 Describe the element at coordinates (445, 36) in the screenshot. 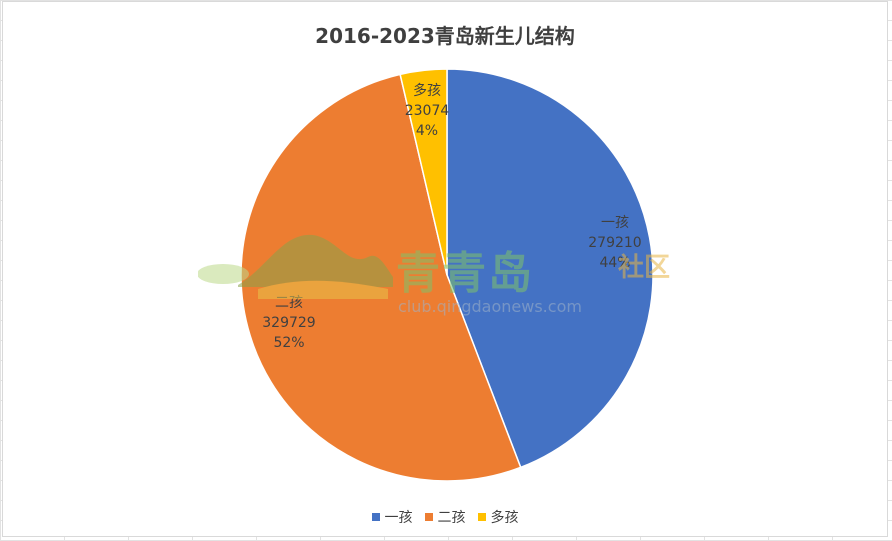

I see `chart-title: 2016-2023青岛新生儿结构` at that location.